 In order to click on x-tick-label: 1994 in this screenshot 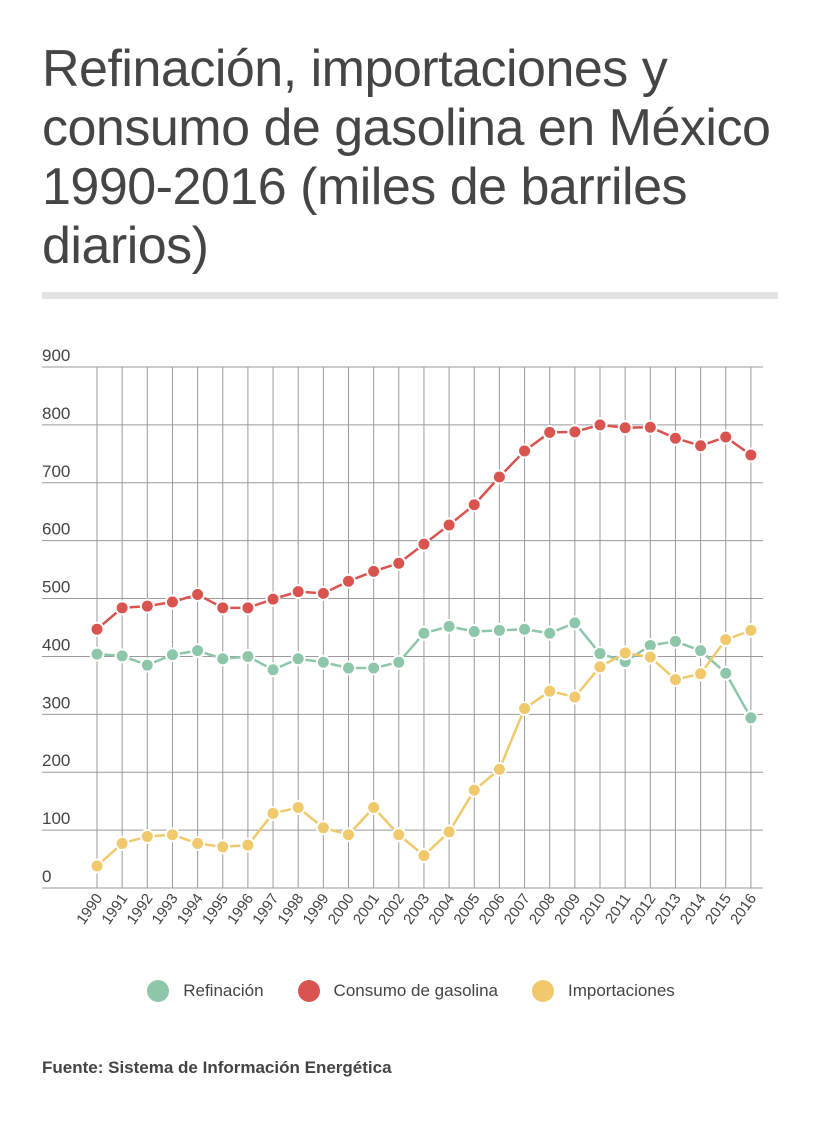, I will do `click(190, 909)`.